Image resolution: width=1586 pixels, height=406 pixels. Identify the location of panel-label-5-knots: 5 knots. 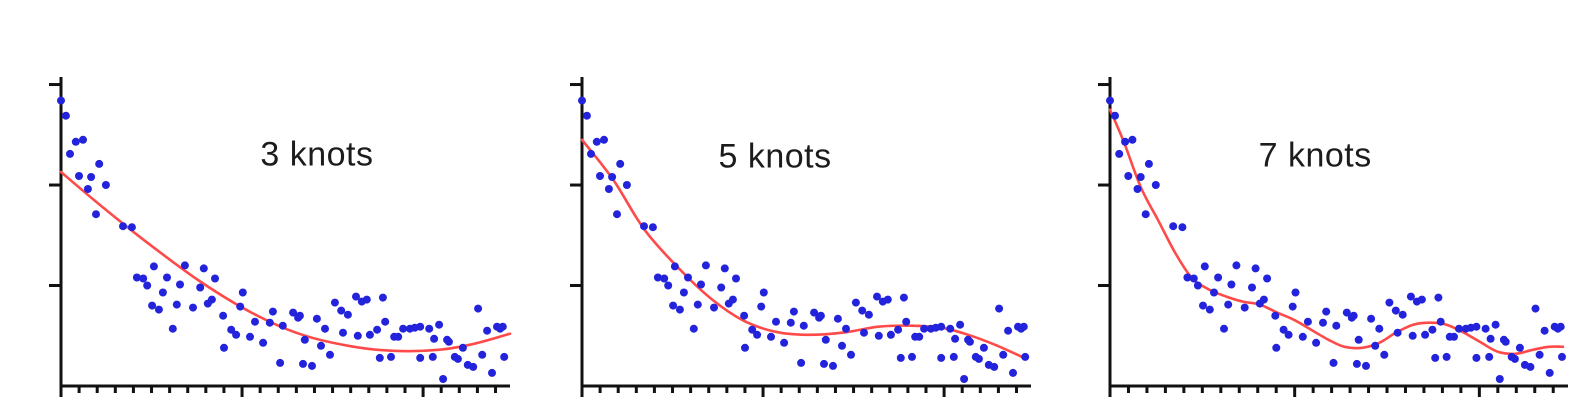
(775, 156).